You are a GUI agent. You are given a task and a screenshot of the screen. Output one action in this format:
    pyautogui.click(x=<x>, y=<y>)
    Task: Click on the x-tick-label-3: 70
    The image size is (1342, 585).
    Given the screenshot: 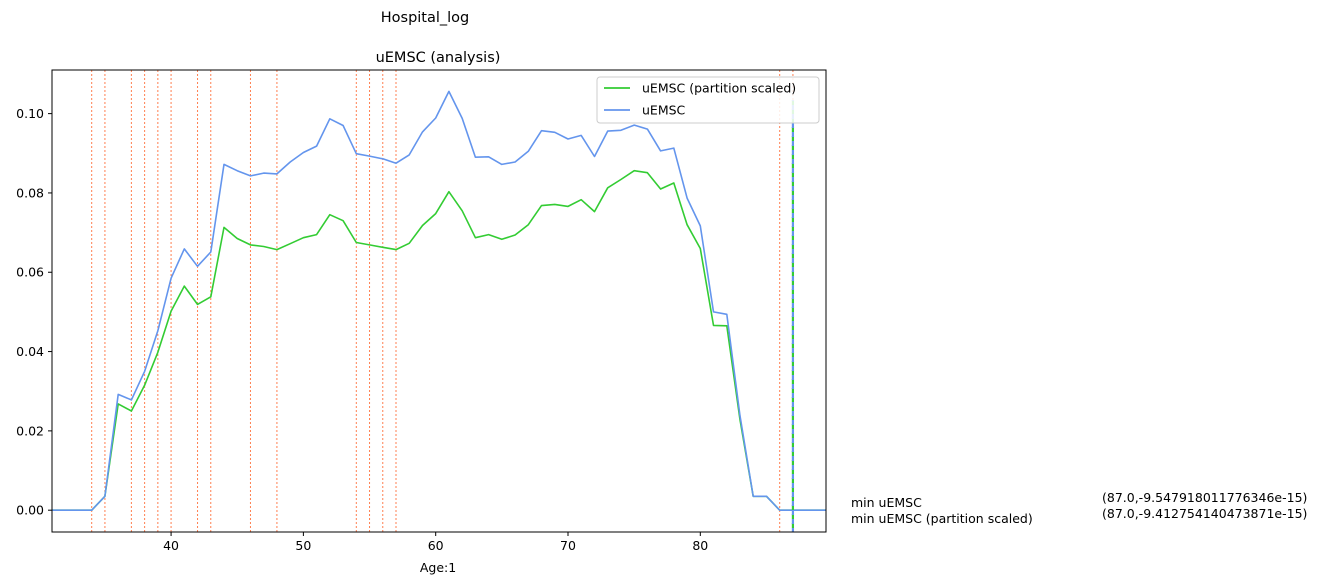 What is the action you would take?
    pyautogui.click(x=568, y=545)
    